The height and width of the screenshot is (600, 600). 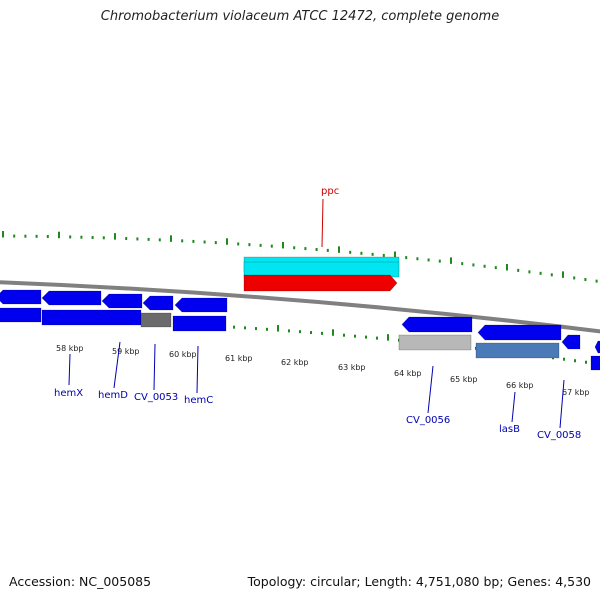 I want to click on gene-label-cv-0058: CV_0058, so click(x=559, y=435).